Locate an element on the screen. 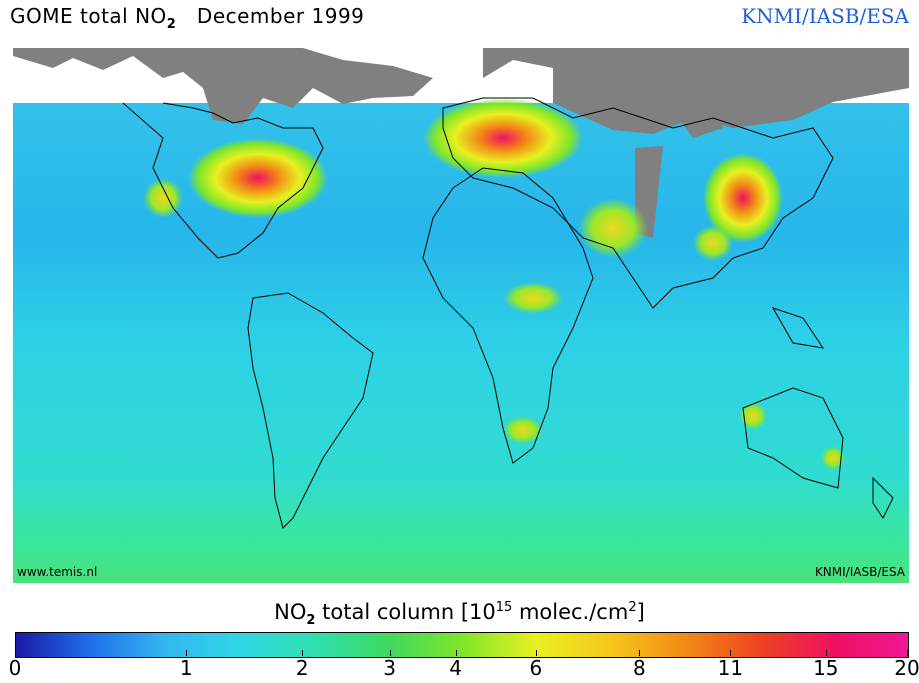 The height and width of the screenshot is (683, 919). colorbar-tick-label: 6 is located at coordinates (536, 668).